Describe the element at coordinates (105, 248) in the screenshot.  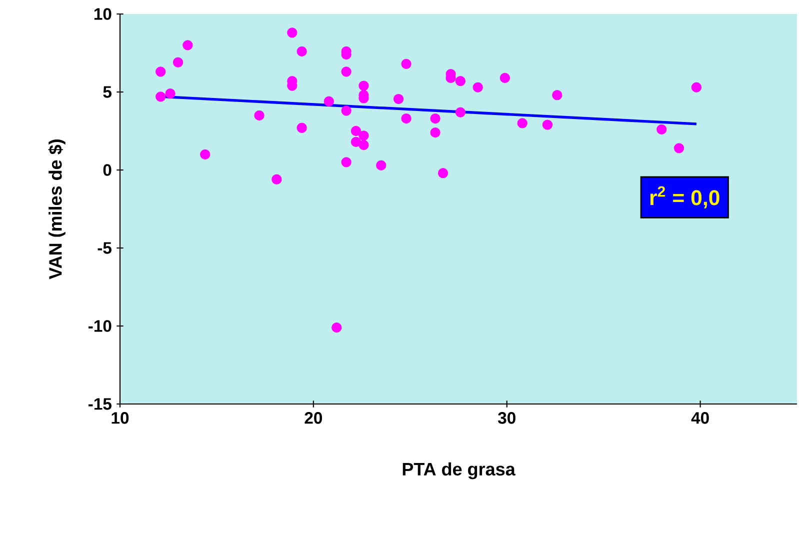
I see `y-tick-label: -5` at that location.